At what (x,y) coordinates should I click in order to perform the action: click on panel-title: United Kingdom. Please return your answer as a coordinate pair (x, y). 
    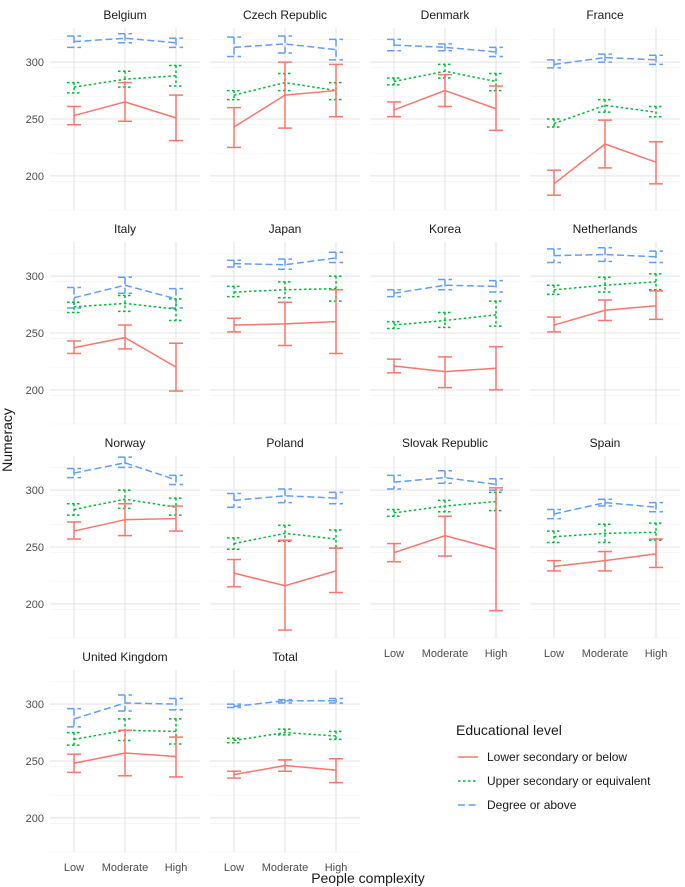
    Looking at the image, I should click on (124, 657).